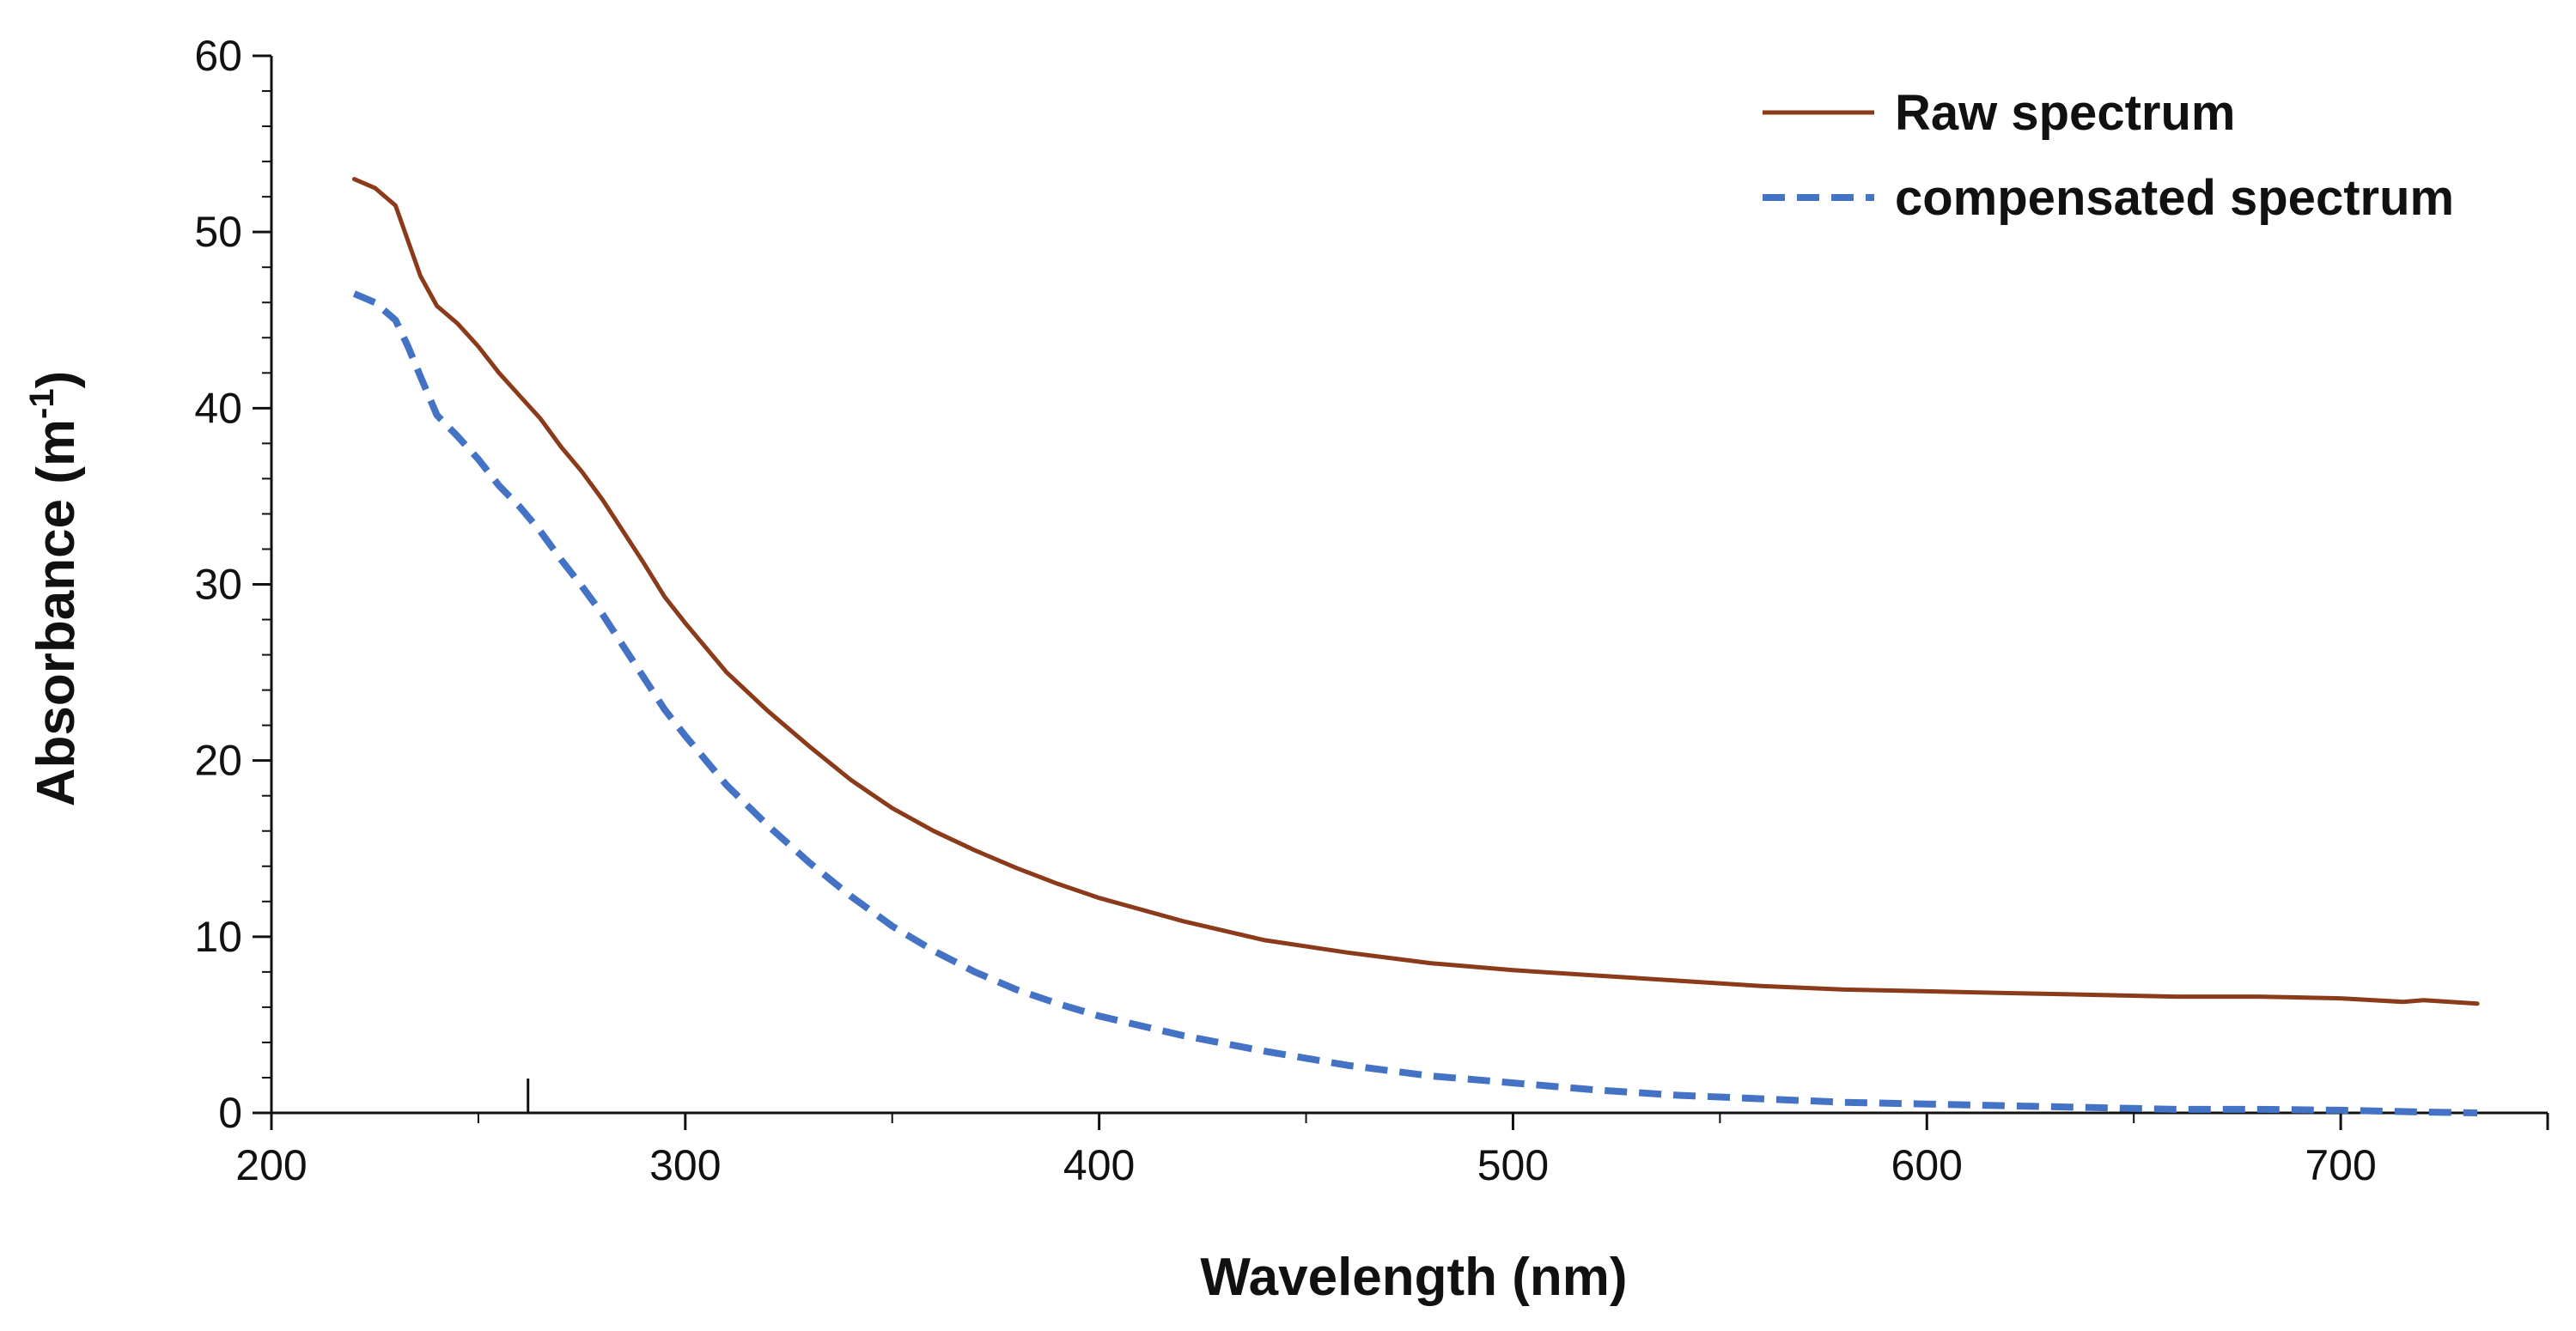  Describe the element at coordinates (685, 1165) in the screenshot. I see `x-tick-label: 300` at that location.